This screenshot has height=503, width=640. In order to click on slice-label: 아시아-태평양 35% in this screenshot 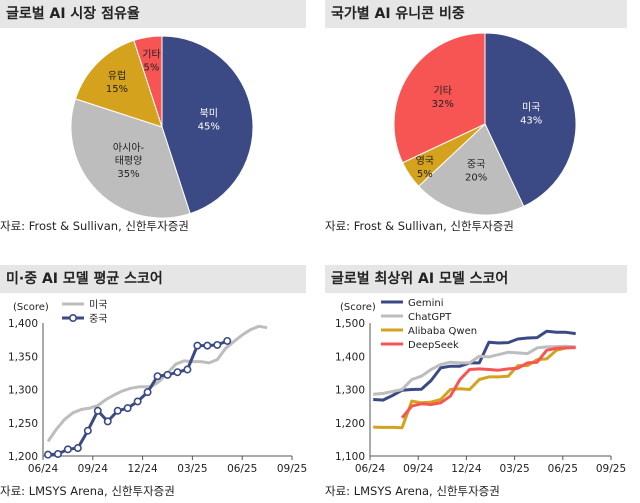, I will do `click(129, 161)`.